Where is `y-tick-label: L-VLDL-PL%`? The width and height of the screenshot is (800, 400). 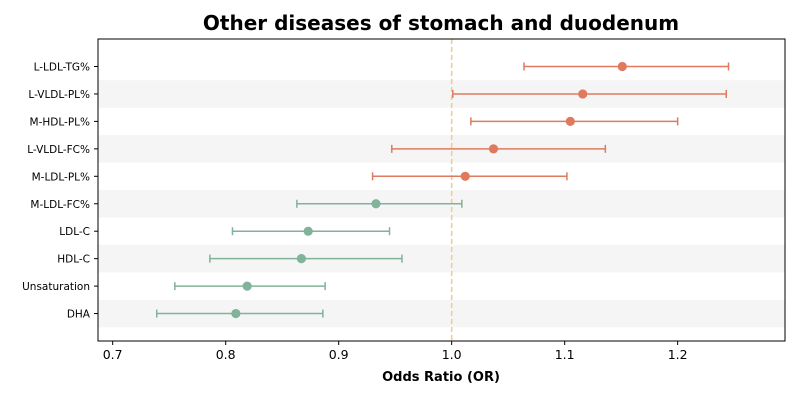
y-tick-label: L-VLDL-PL% is located at coordinates (59, 95).